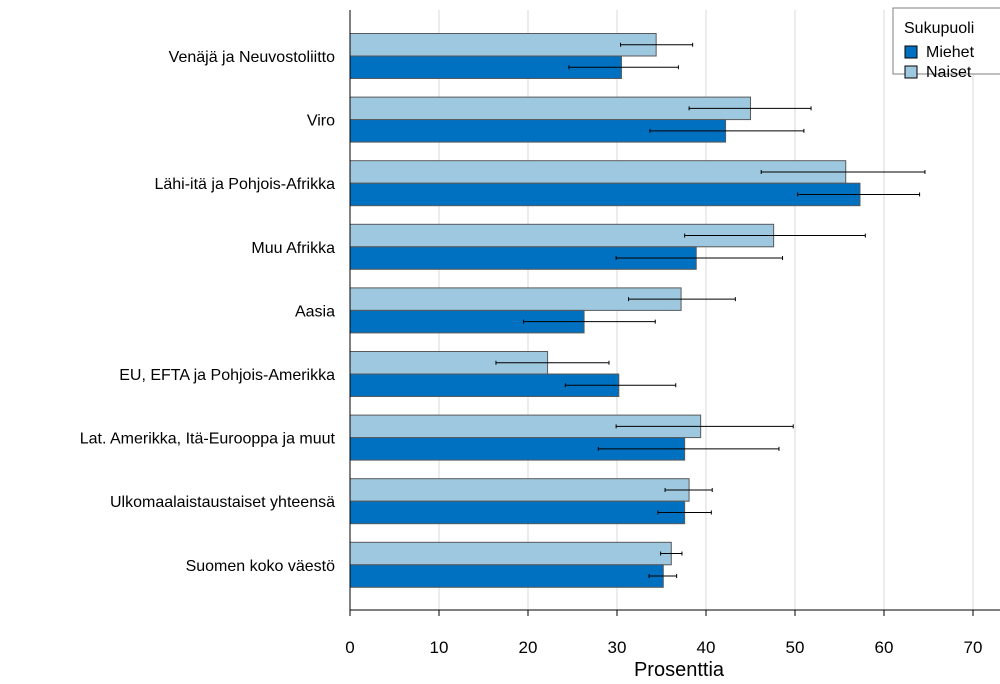  What do you see at coordinates (950, 52) in the screenshot?
I see `legend-label-miehet: Miehet` at bounding box center [950, 52].